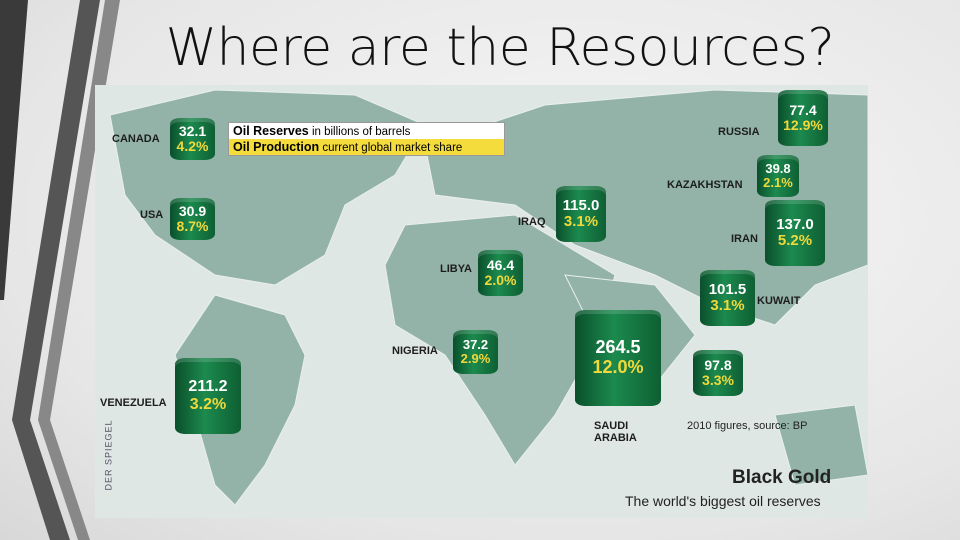 Image resolution: width=960 pixels, height=540 pixels. Describe the element at coordinates (500, 280) in the screenshot. I see `production: 2.0%` at that location.